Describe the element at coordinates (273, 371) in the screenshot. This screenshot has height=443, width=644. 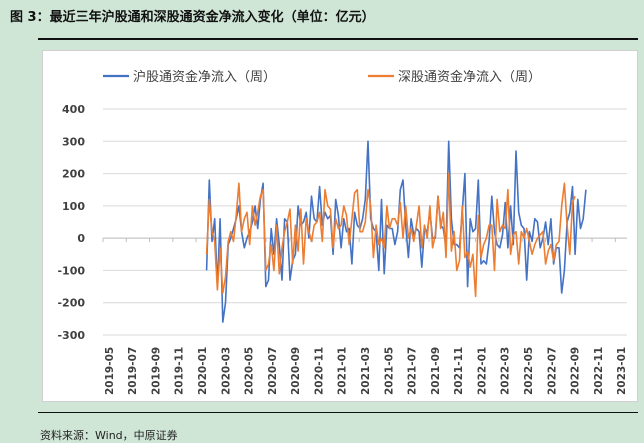
I see `x-tick-label: 2020-07` at that location.